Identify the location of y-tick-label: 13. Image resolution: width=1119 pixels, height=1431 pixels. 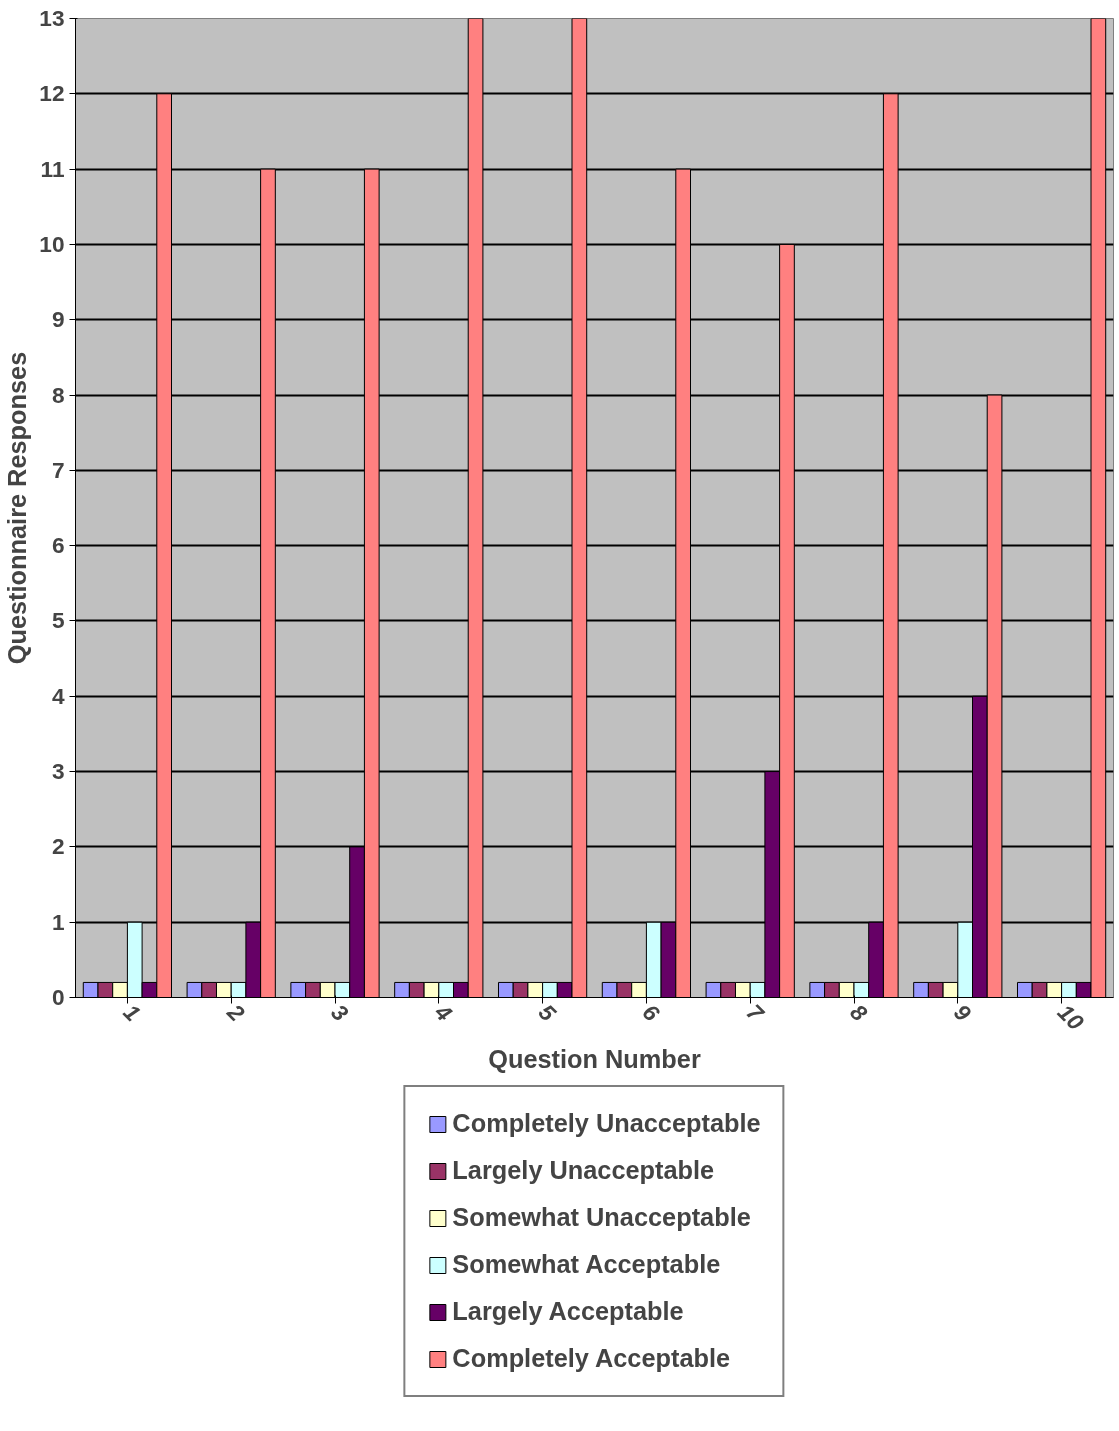
(52, 18).